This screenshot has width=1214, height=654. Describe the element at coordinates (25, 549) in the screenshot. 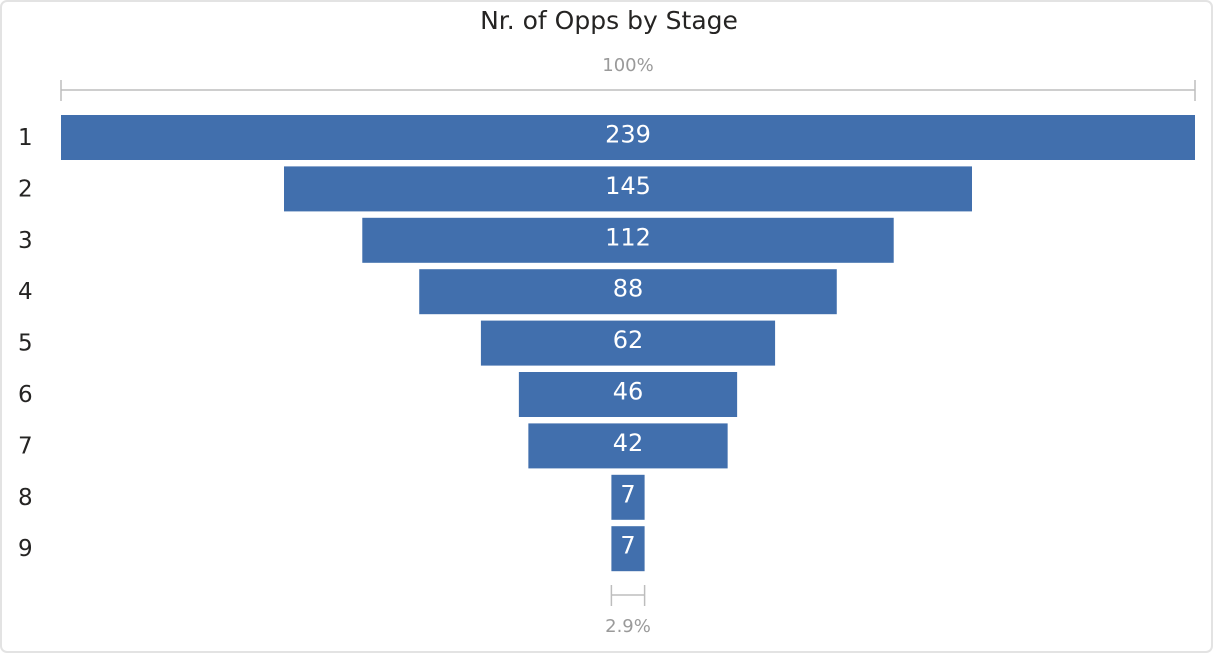

I see `category-label: 9` at that location.